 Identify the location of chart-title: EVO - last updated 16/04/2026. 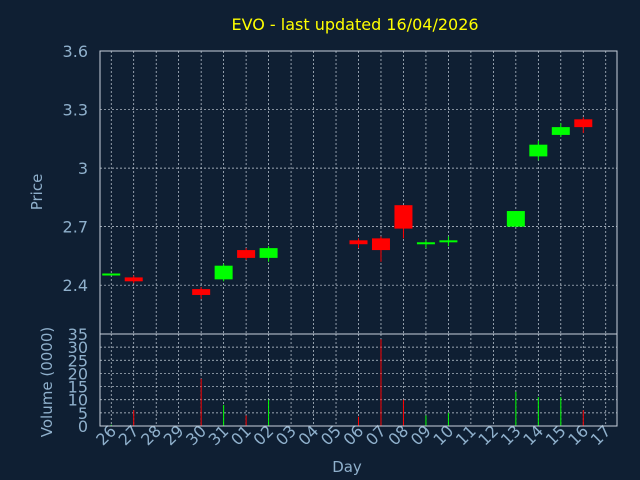
(354, 24).